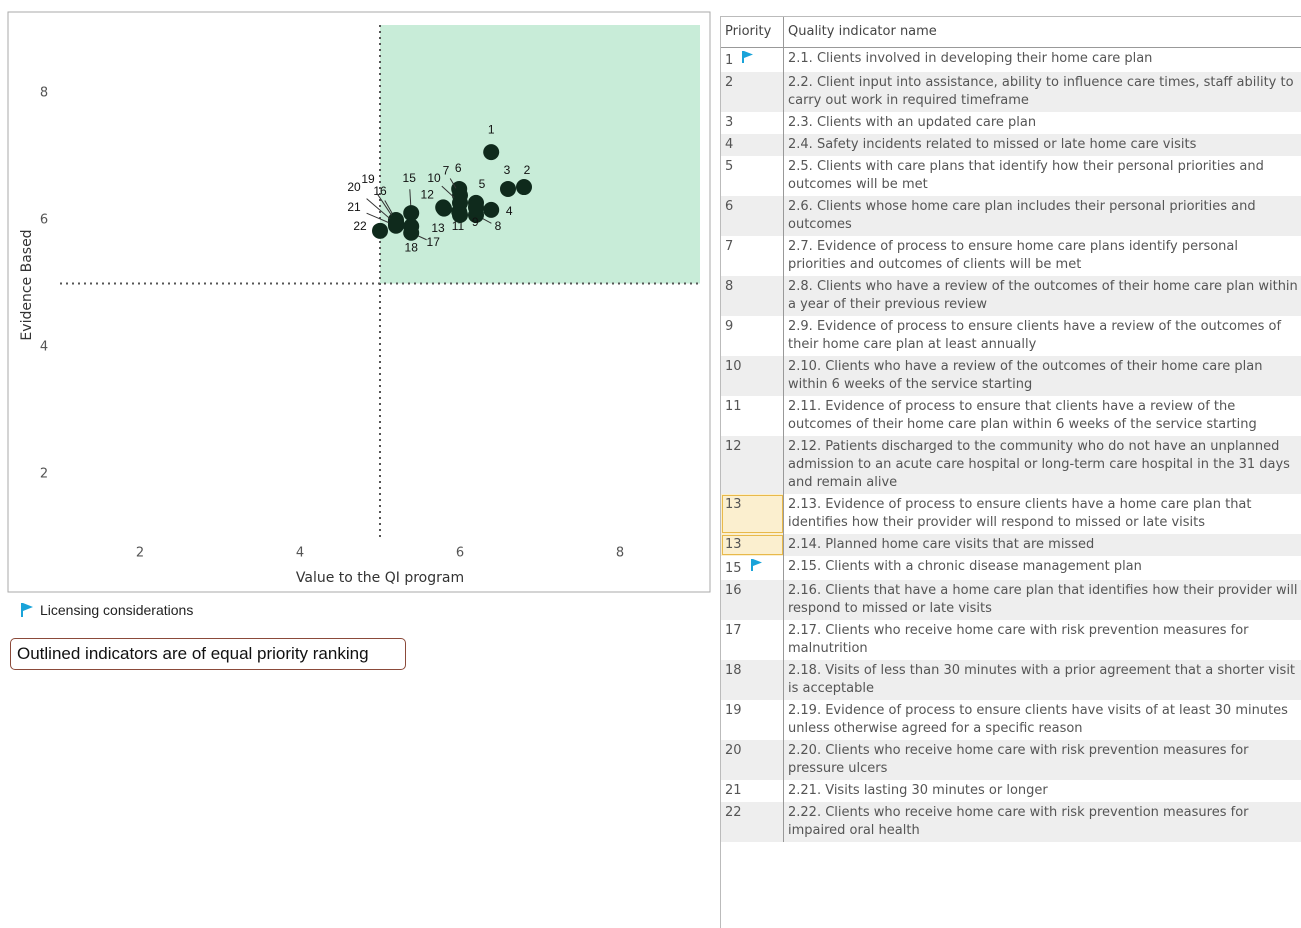 The width and height of the screenshot is (1301, 928). Describe the element at coordinates (752, 216) in the screenshot. I see `priority-cell: 6` at that location.